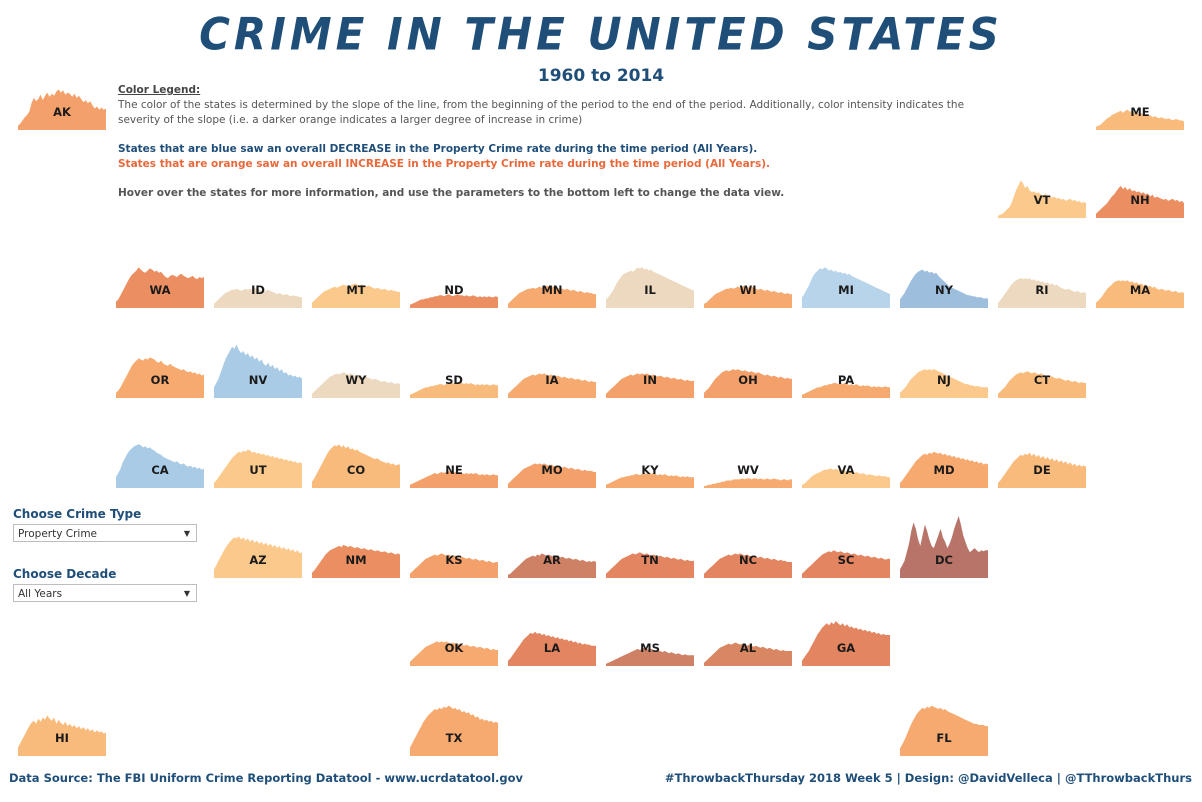  I want to click on state-tile-nd: ND, so click(454, 295).